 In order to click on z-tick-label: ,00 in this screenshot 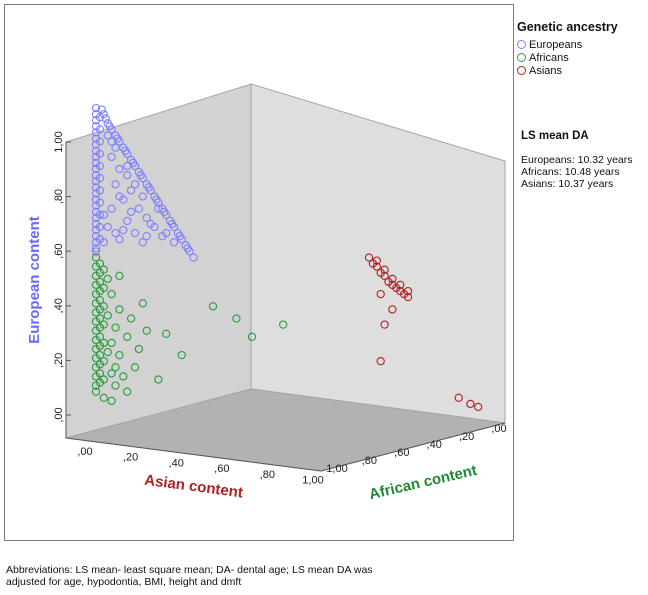, I will do `click(498, 429)`.